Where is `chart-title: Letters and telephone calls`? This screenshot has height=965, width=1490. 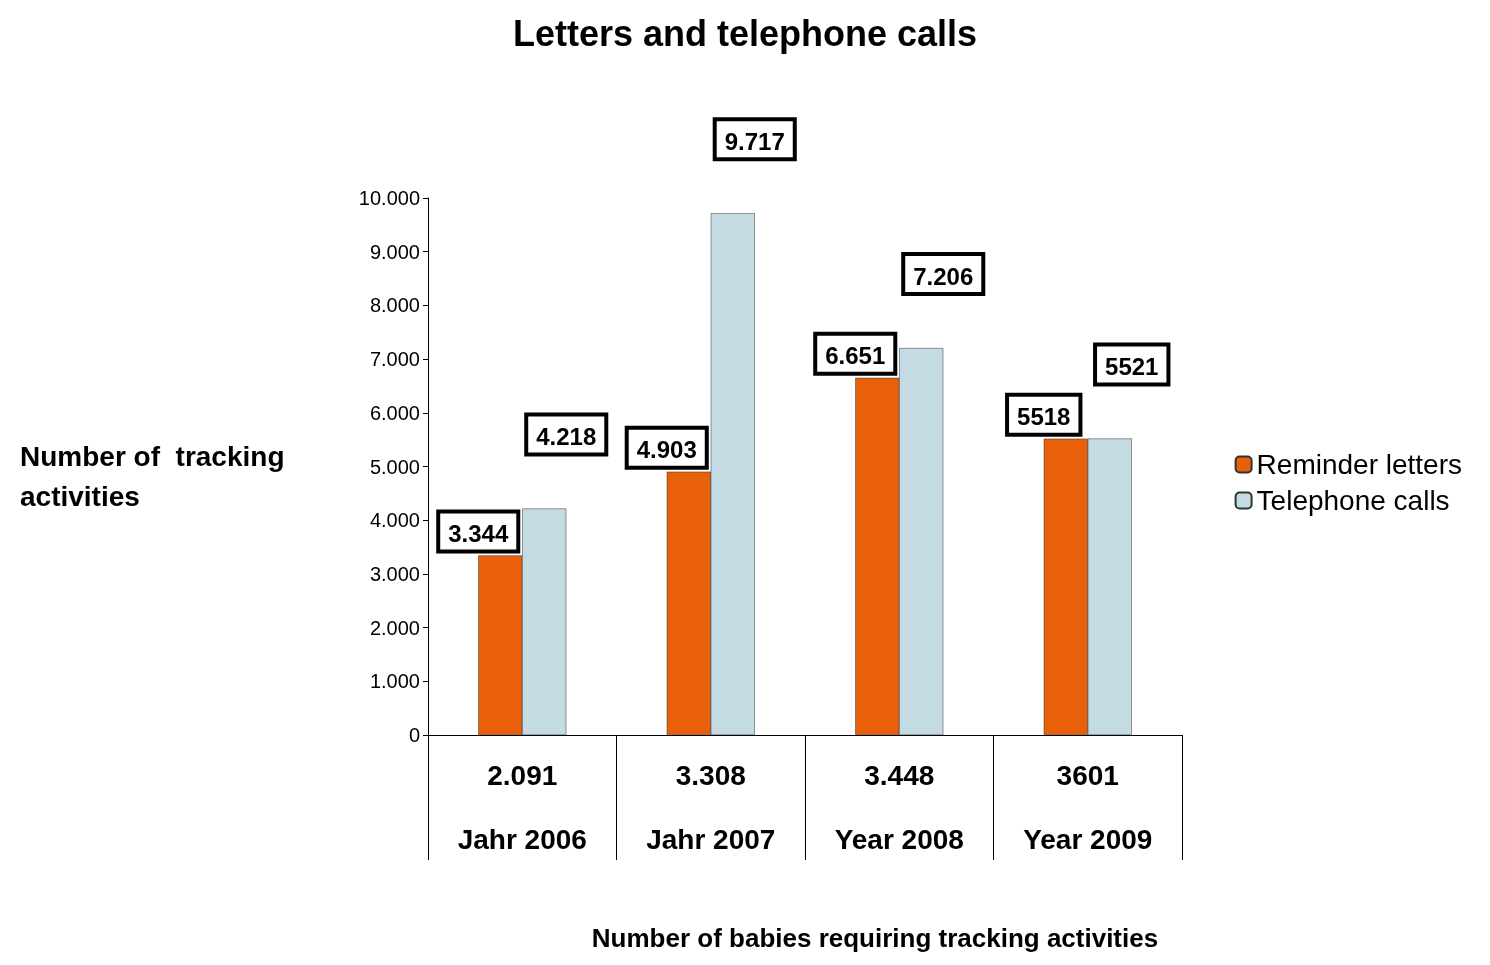 chart-title: Letters and telephone calls is located at coordinates (745, 33).